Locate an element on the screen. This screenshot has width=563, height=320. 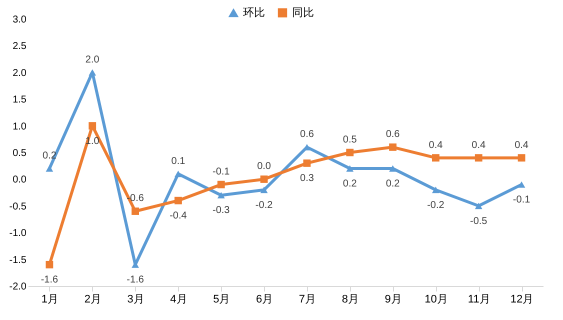
data-label: 0.5 is located at coordinates (350, 140).